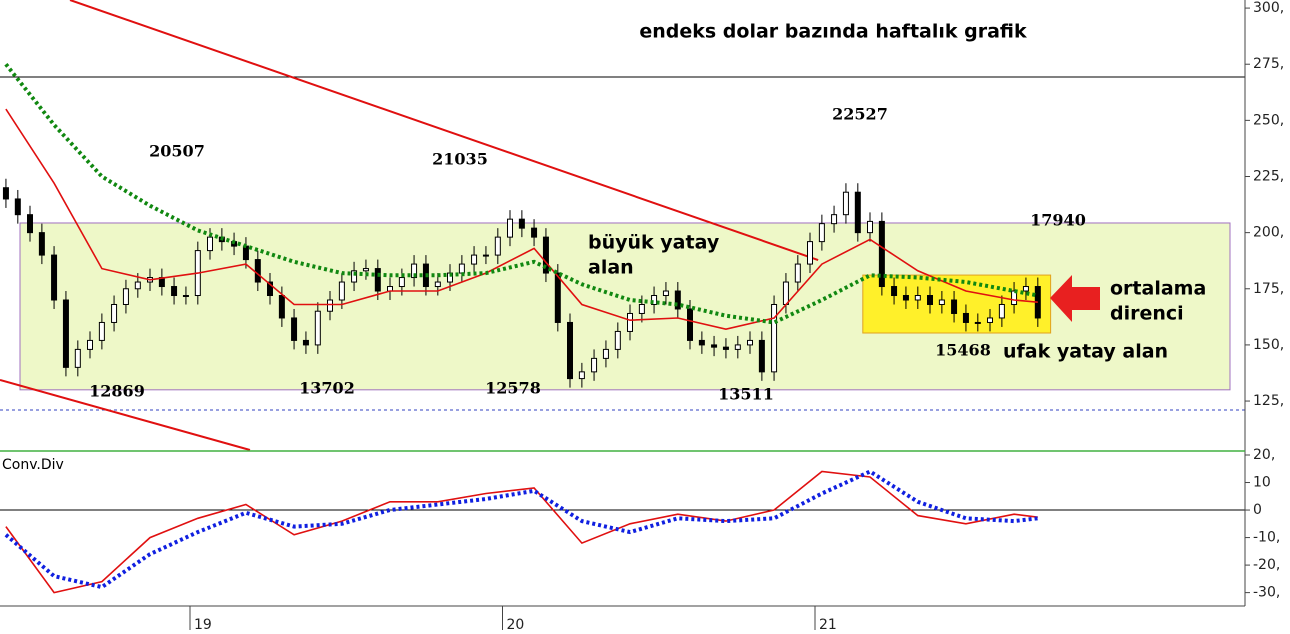  Describe the element at coordinates (746, 394) in the screenshot. I see `annotation: 13511` at that location.